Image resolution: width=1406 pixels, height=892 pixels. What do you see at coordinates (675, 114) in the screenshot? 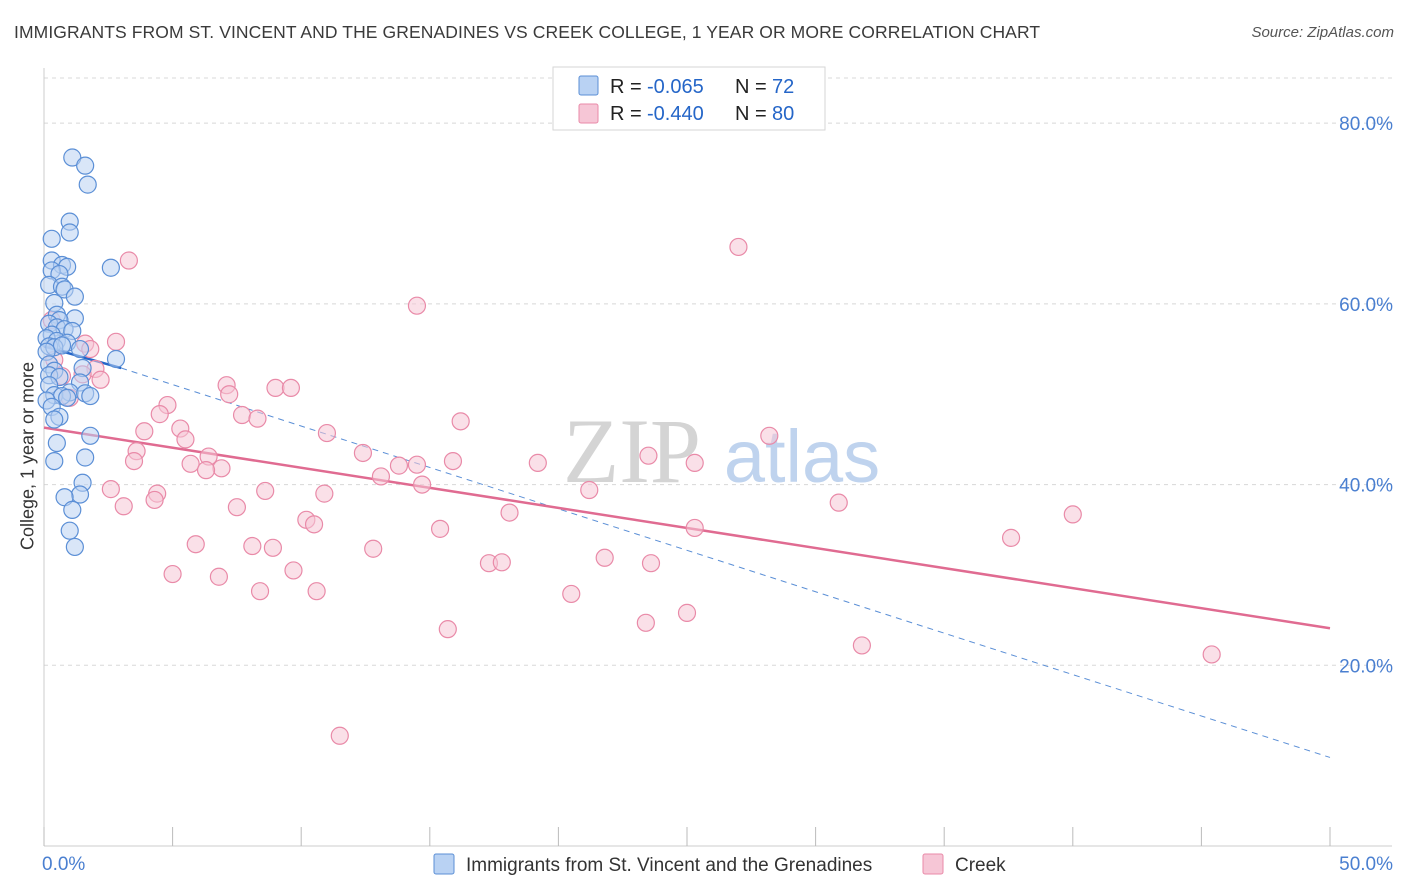
I see `legend-r-value-pink: -0.440` at bounding box center [675, 114].